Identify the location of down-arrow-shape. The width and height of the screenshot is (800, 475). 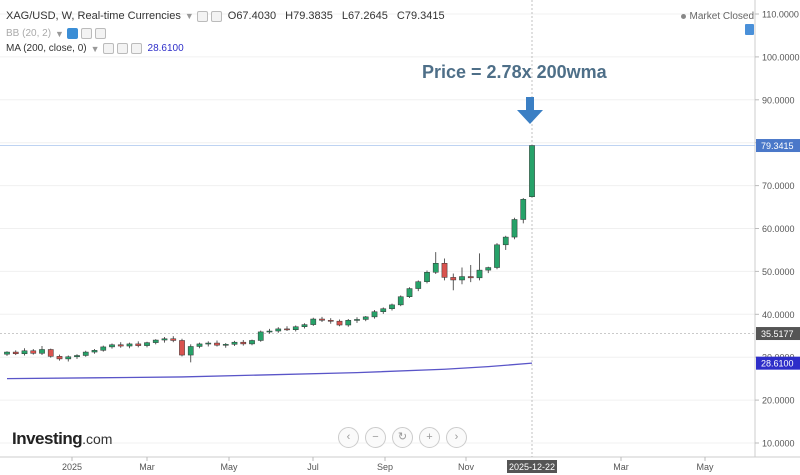
(530, 110).